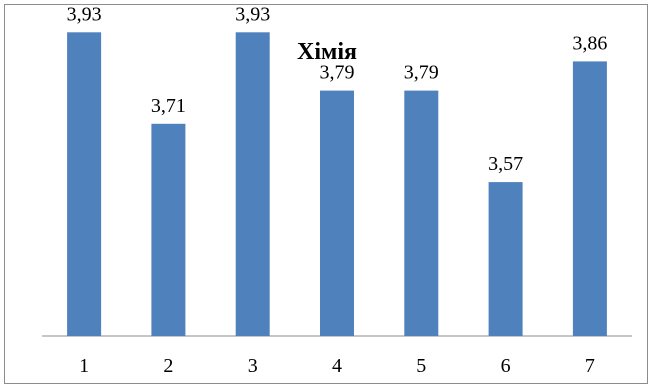 Image resolution: width=654 pixels, height=390 pixels. I want to click on data-label-5: 3,79, so click(421, 73).